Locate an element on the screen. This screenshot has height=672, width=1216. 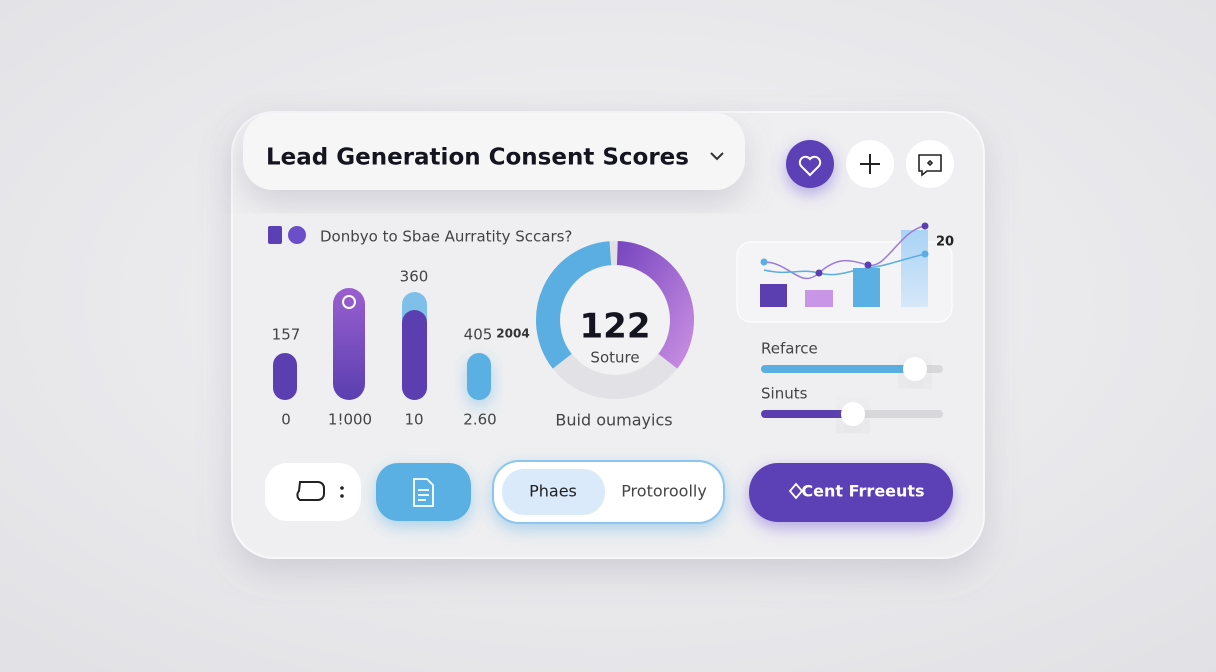
segment-active is located at coordinates (553, 492).